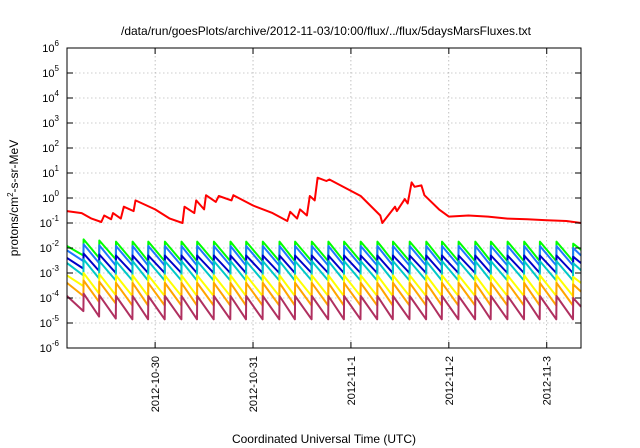  What do you see at coordinates (56, 293) in the screenshot?
I see `y-tick-exponent: -4` at bounding box center [56, 293].